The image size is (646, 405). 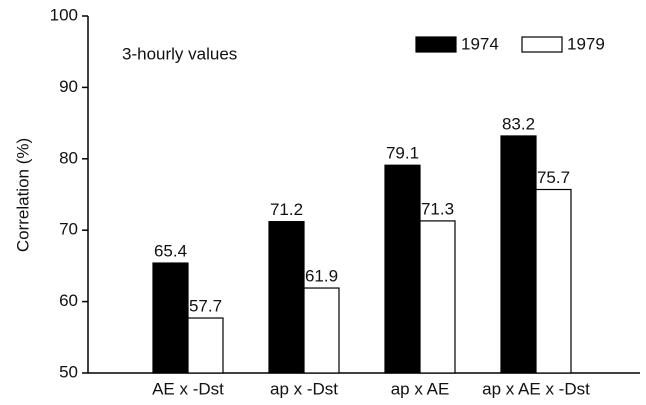 What do you see at coordinates (205, 306) in the screenshot?
I see `value-label: 57.7` at bounding box center [205, 306].